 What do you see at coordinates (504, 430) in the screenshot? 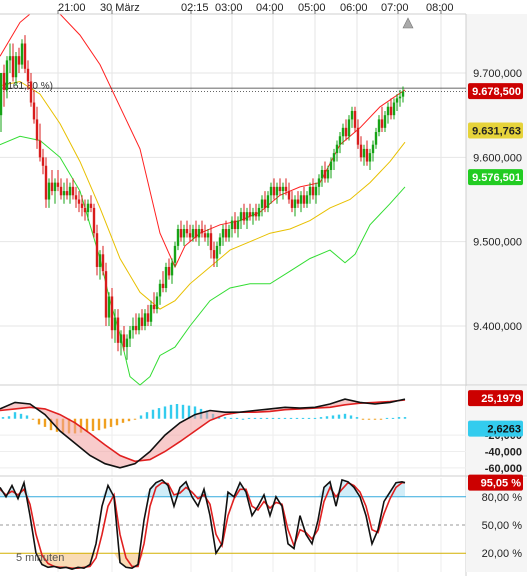
I see `macd-hist-badge-text: 2,6263` at bounding box center [504, 430].